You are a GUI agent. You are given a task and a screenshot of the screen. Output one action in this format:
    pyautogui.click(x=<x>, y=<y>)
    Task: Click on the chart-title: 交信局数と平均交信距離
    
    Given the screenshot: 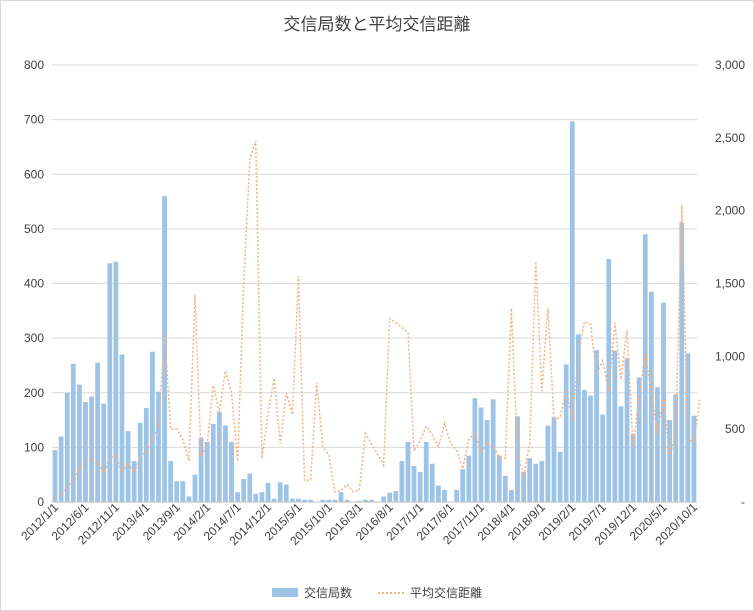 What is the action you would take?
    pyautogui.click(x=377, y=25)
    